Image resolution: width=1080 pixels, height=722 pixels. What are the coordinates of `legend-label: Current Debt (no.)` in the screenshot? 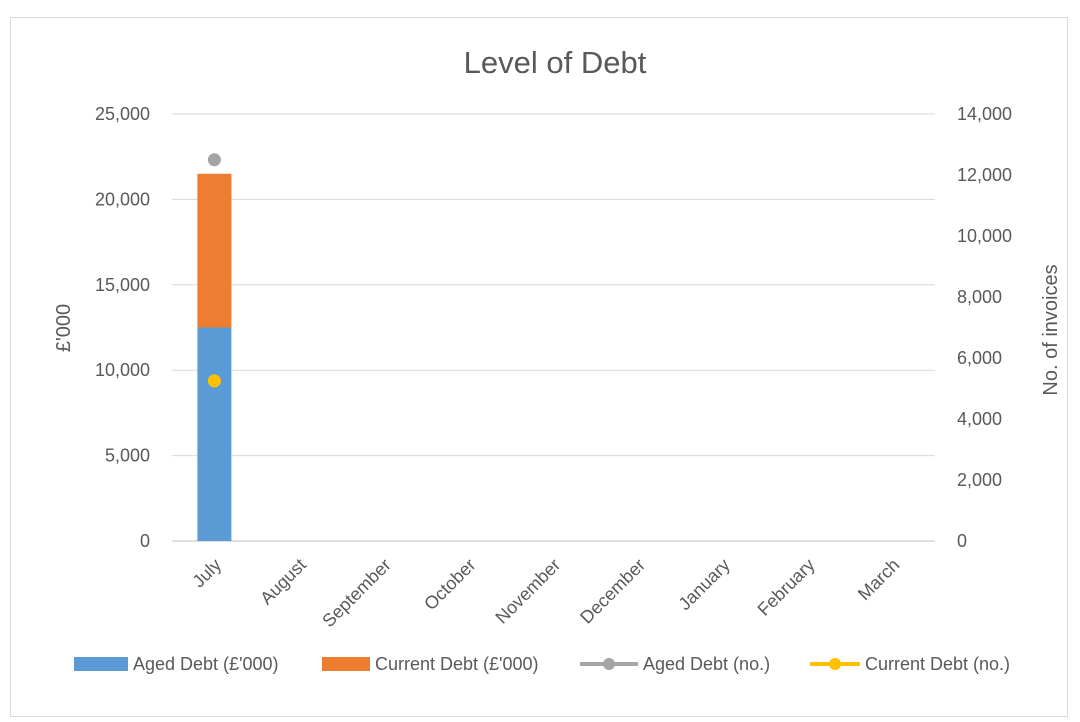 It's located at (937, 664).